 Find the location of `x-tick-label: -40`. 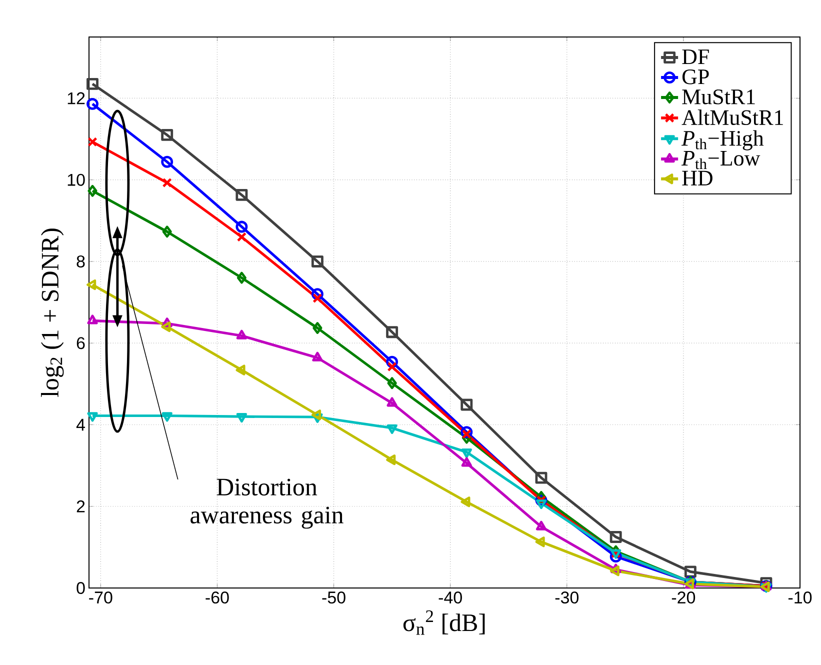

x-tick-label: -40 is located at coordinates (450, 598).